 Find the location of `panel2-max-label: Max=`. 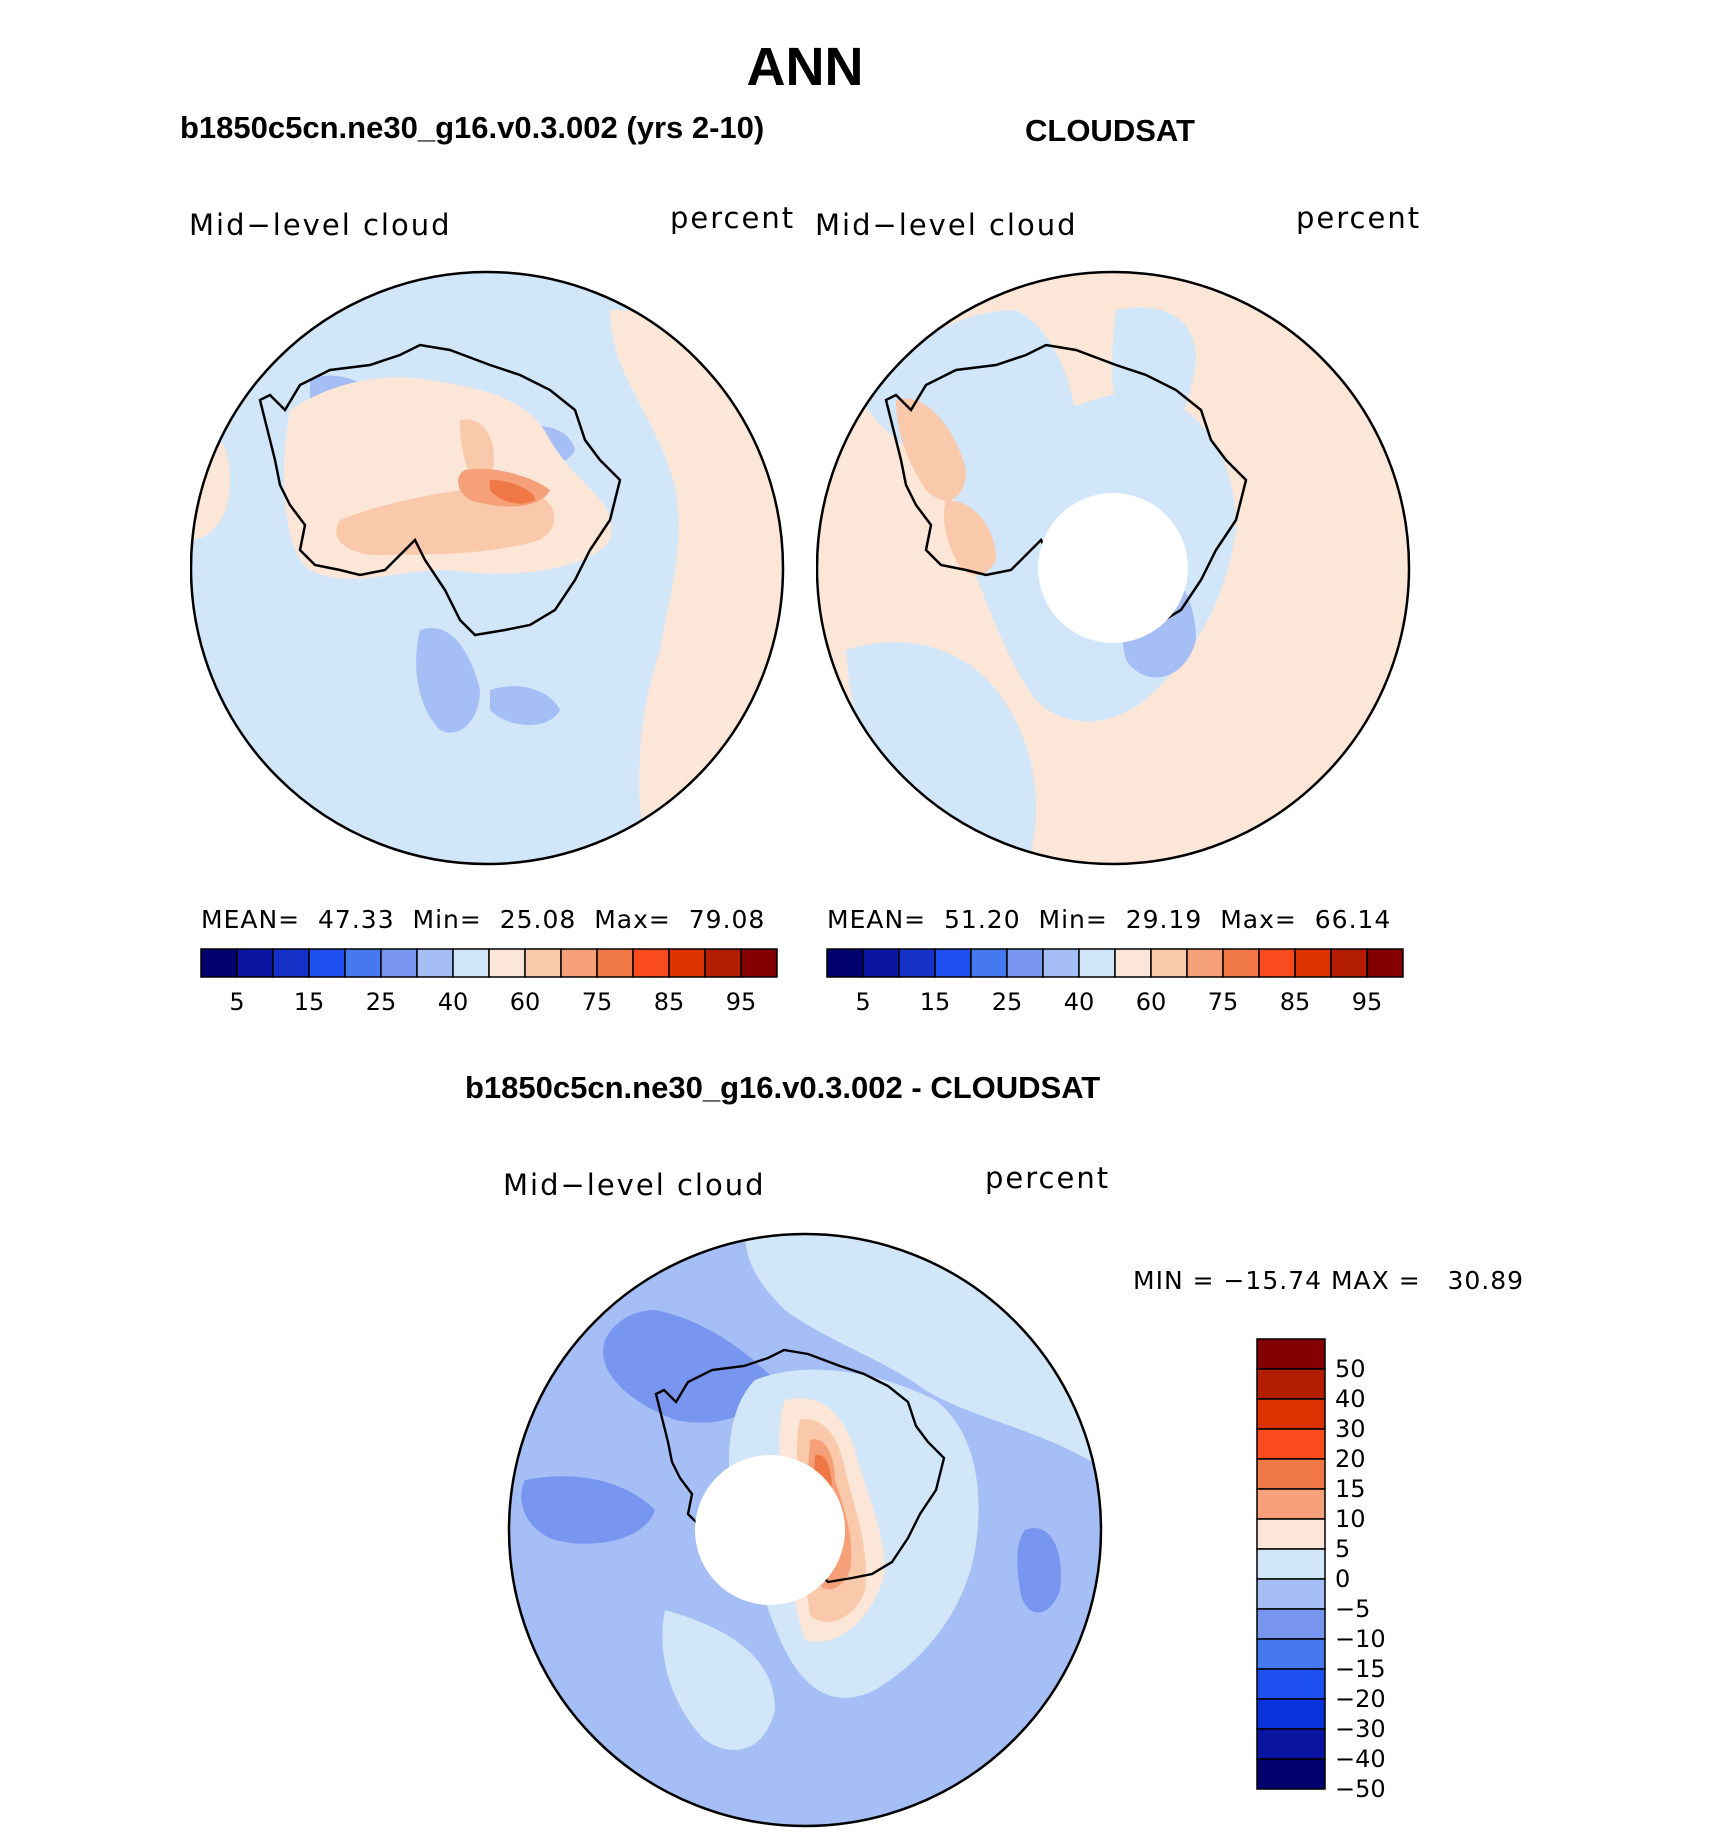

panel2-max-label: Max= is located at coordinates (1258, 919).